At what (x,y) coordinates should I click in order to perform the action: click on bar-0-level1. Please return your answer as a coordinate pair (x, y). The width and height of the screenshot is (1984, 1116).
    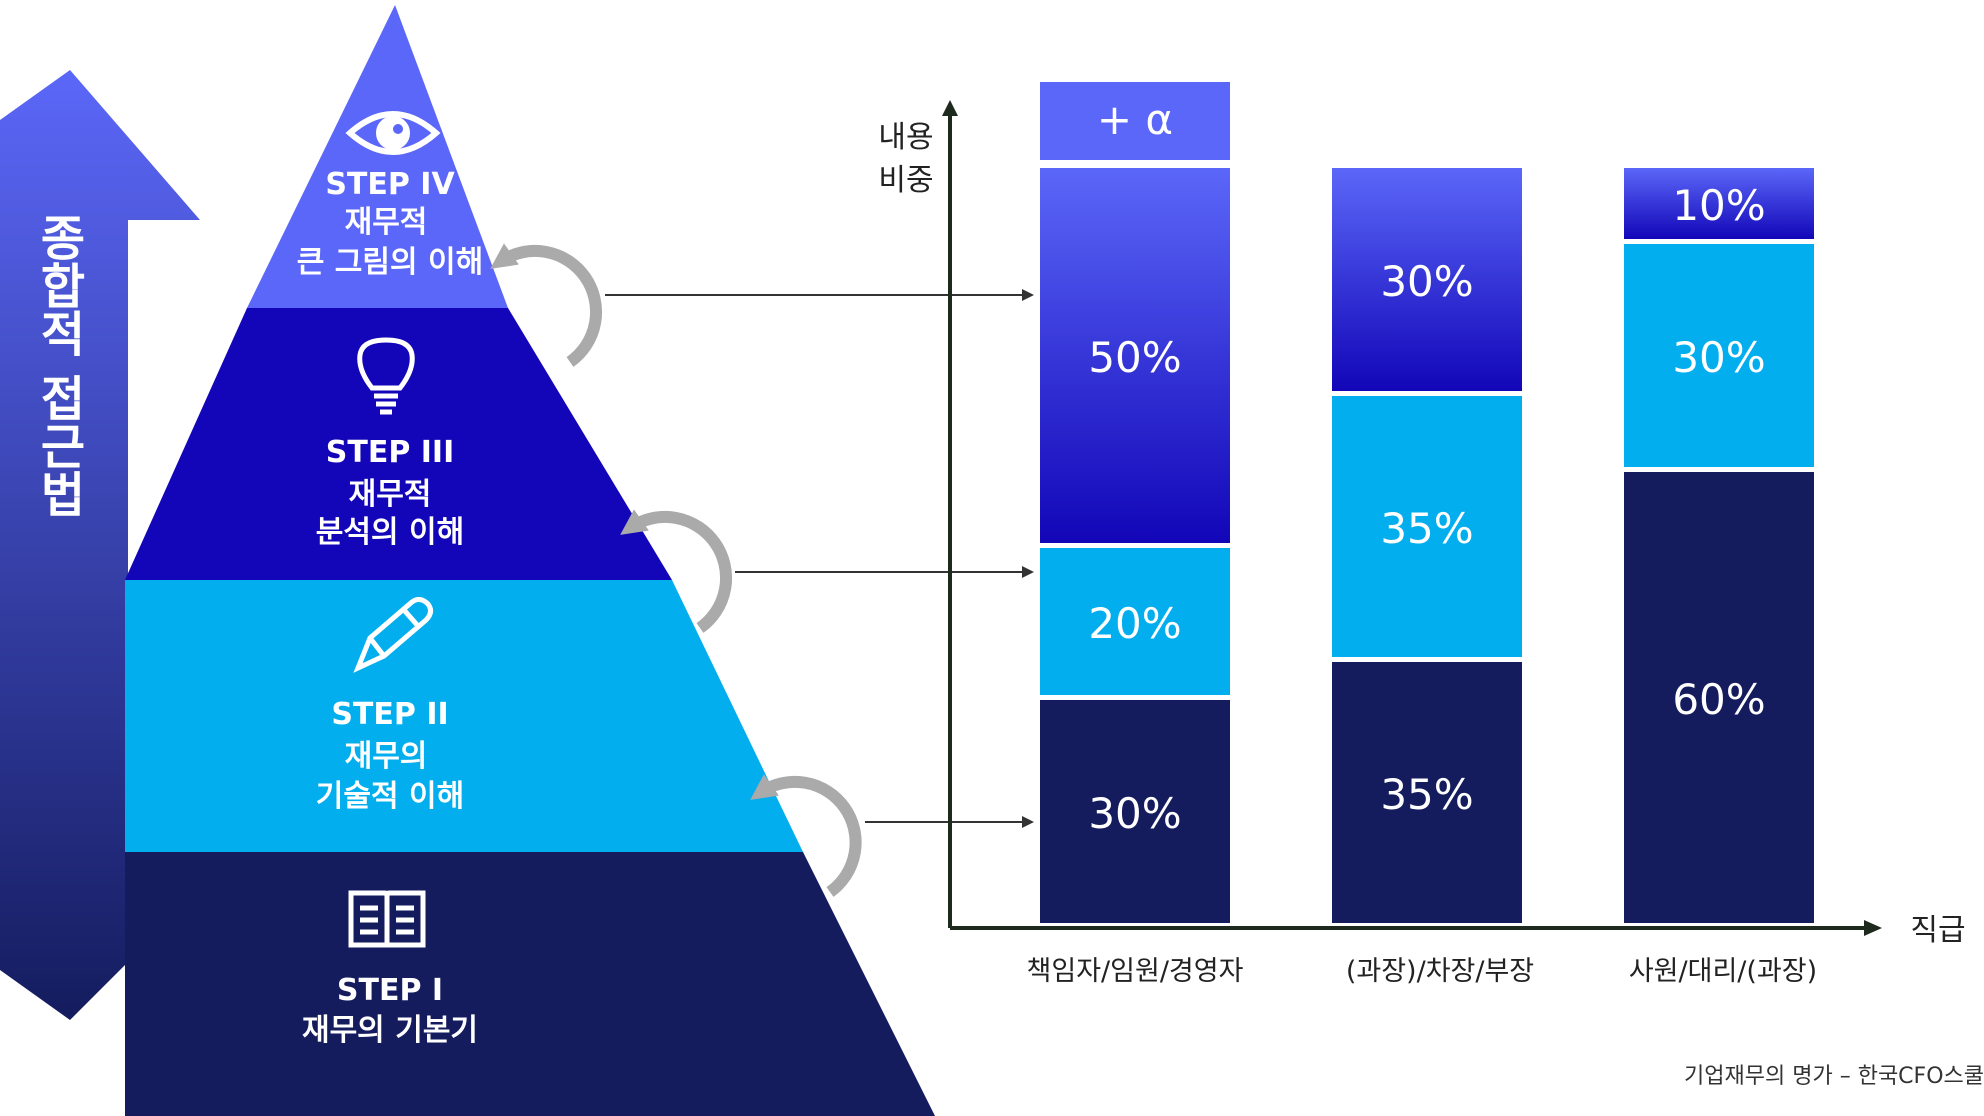
    Looking at the image, I should click on (1135, 811).